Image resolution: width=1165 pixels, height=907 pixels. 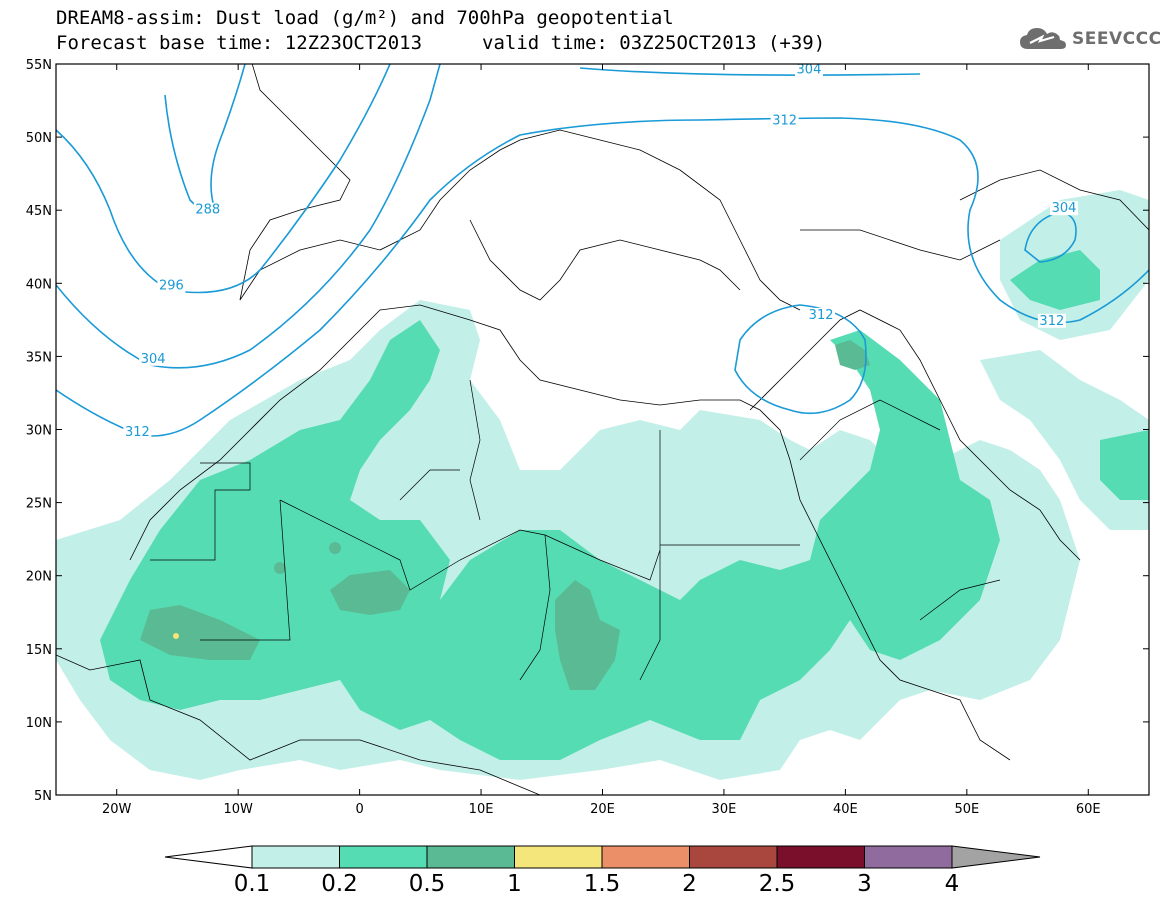 What do you see at coordinates (481, 809) in the screenshot?
I see `lon-label: 10E` at bounding box center [481, 809].